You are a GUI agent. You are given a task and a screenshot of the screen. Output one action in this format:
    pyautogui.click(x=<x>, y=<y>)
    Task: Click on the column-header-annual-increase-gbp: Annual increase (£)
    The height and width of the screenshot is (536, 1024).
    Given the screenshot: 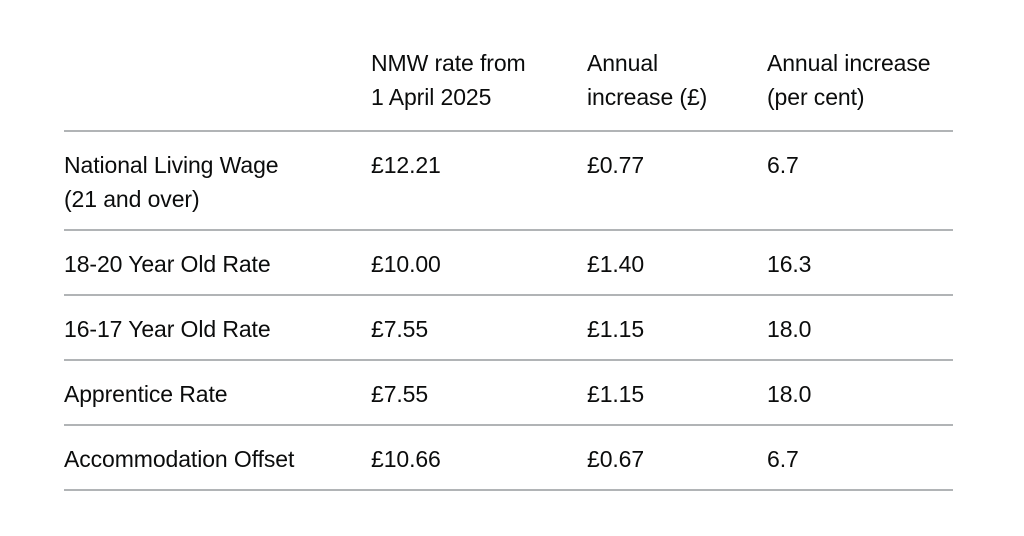 What is the action you would take?
    pyautogui.click(x=677, y=89)
    